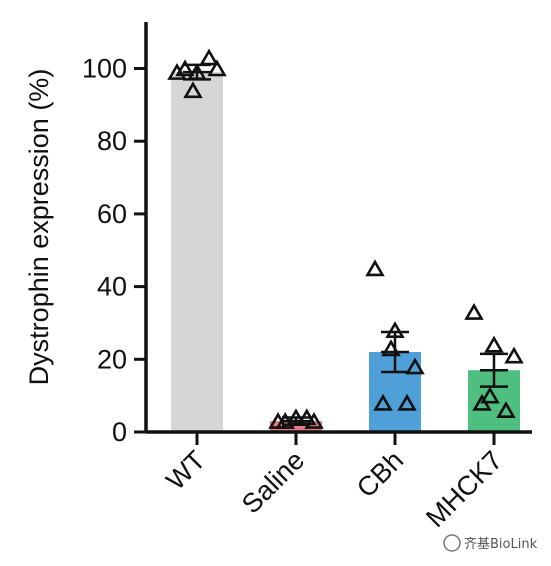 Image resolution: width=551 pixels, height=566 pixels. Describe the element at coordinates (112, 359) in the screenshot. I see `y-tick-label: 20` at that location.